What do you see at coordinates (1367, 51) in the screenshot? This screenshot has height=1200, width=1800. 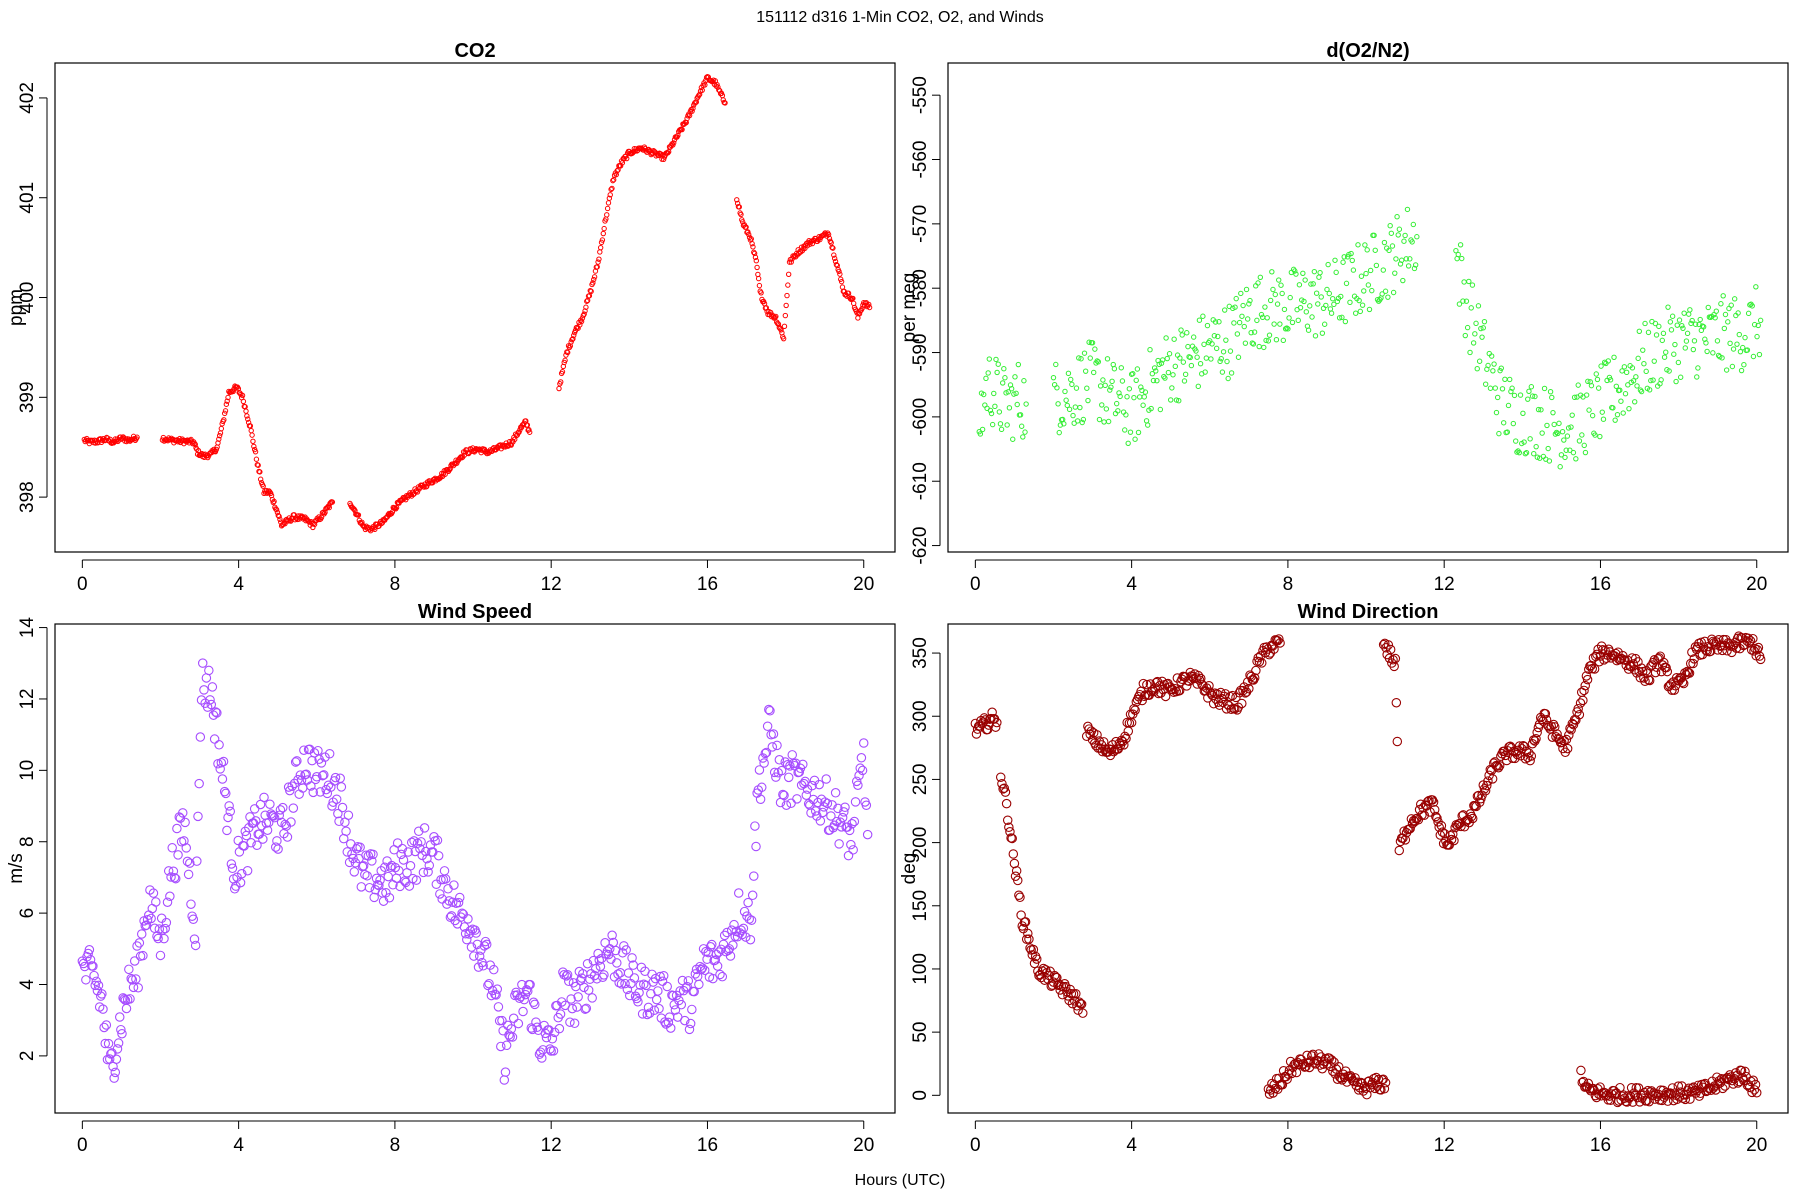 I see `o2n2-title: d(O2/N2)` at bounding box center [1367, 51].